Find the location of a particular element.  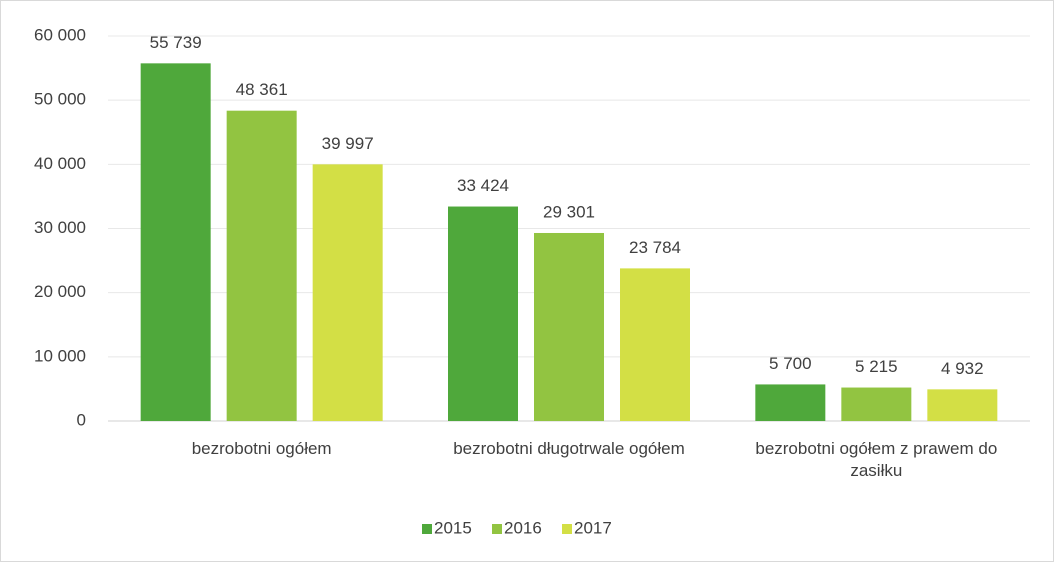

legend-label: 2015 is located at coordinates (453, 527).